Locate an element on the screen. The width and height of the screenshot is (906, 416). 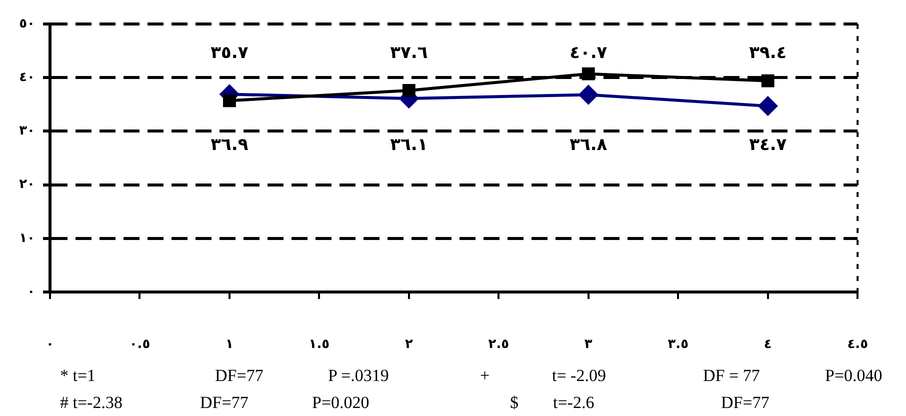
data-label: ٣٩.٤ is located at coordinates (768, 52).